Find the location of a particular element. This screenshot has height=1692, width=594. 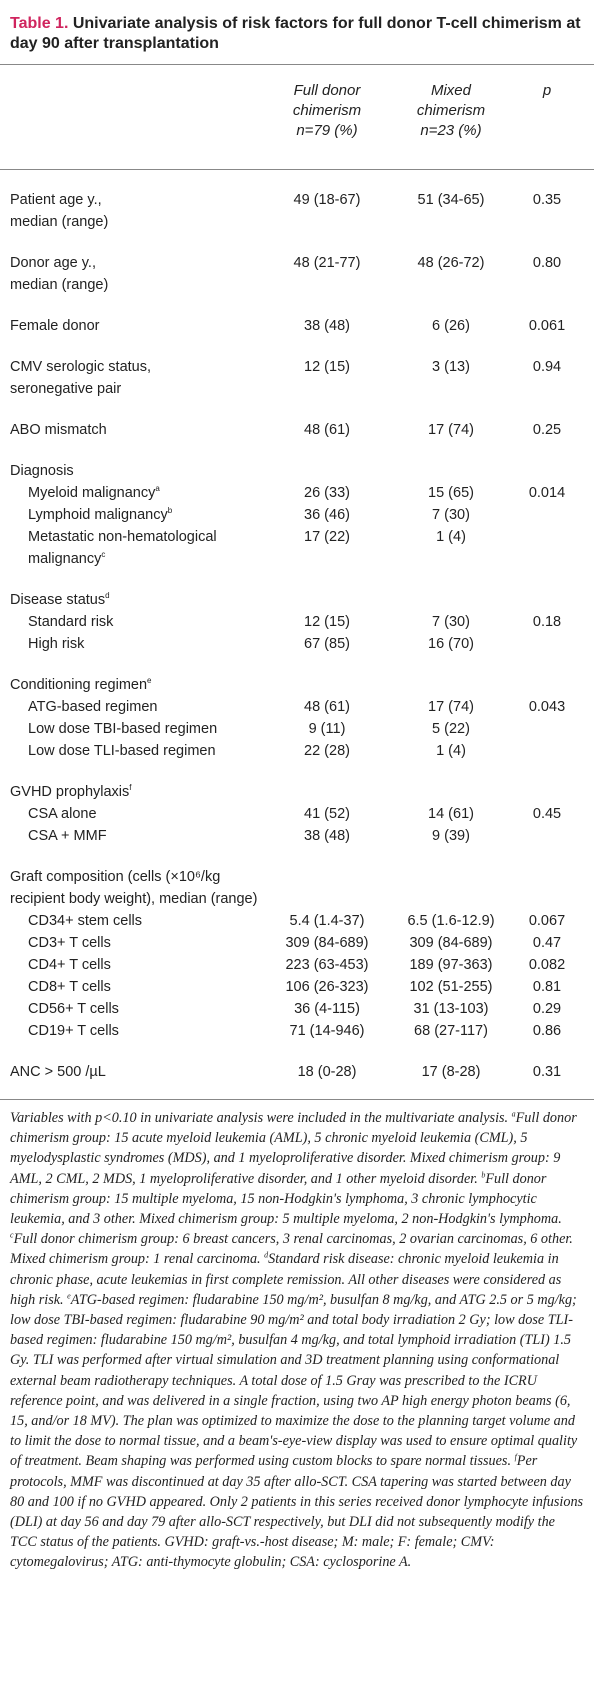

label-line: Conditioning regimene is located at coordinates (81, 684).